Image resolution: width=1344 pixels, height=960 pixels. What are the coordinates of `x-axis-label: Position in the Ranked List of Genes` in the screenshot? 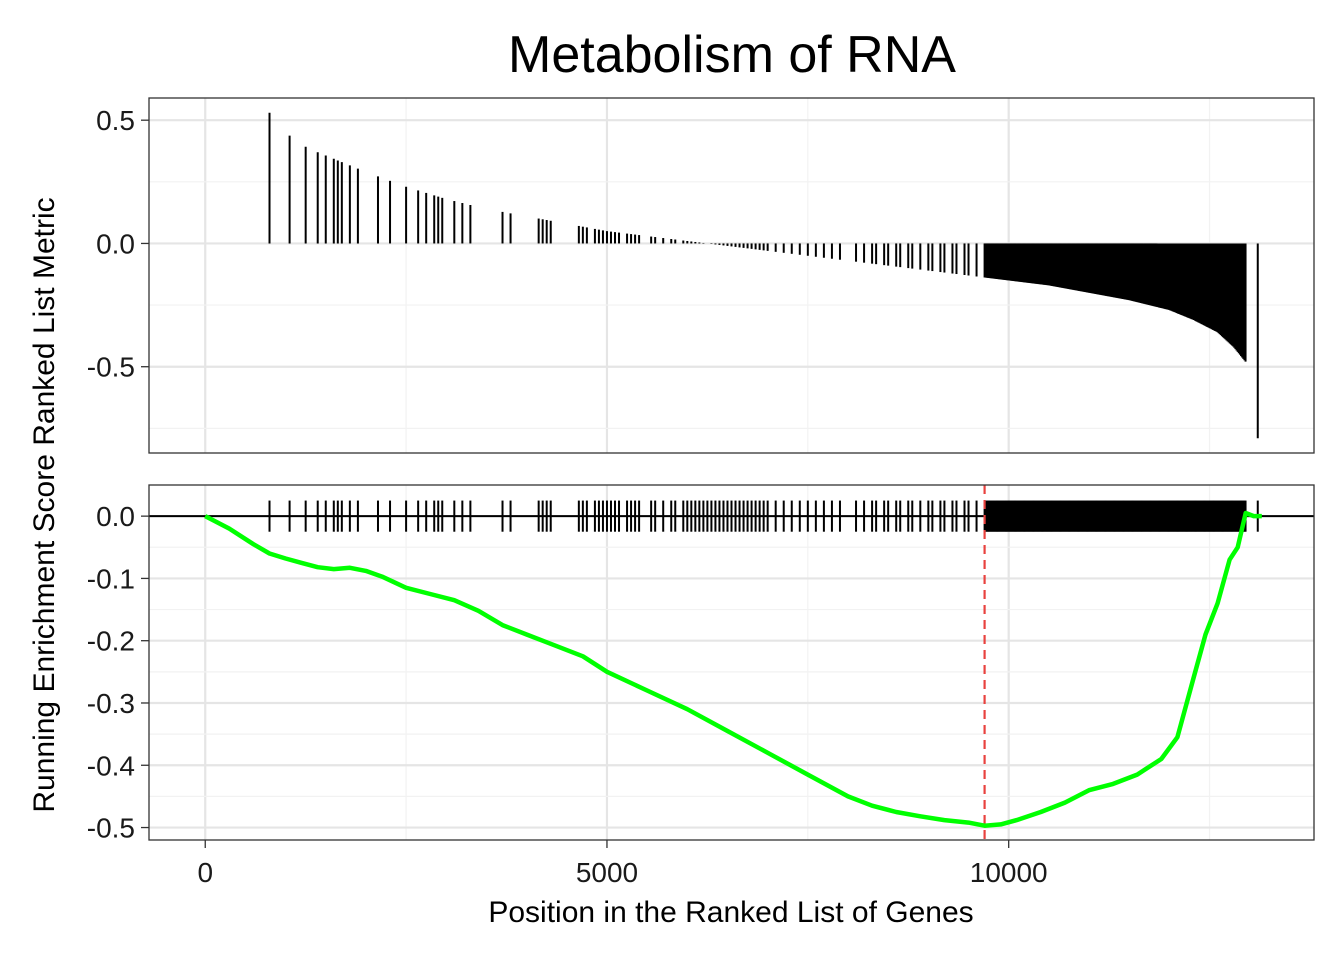 It's located at (730, 912).